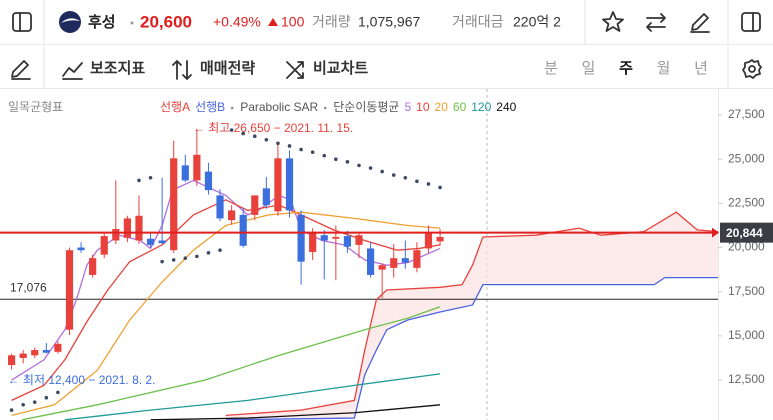 Image resolution: width=773 pixels, height=420 pixels. Describe the element at coordinates (700, 23) in the screenshot. I see `edit-button` at that location.